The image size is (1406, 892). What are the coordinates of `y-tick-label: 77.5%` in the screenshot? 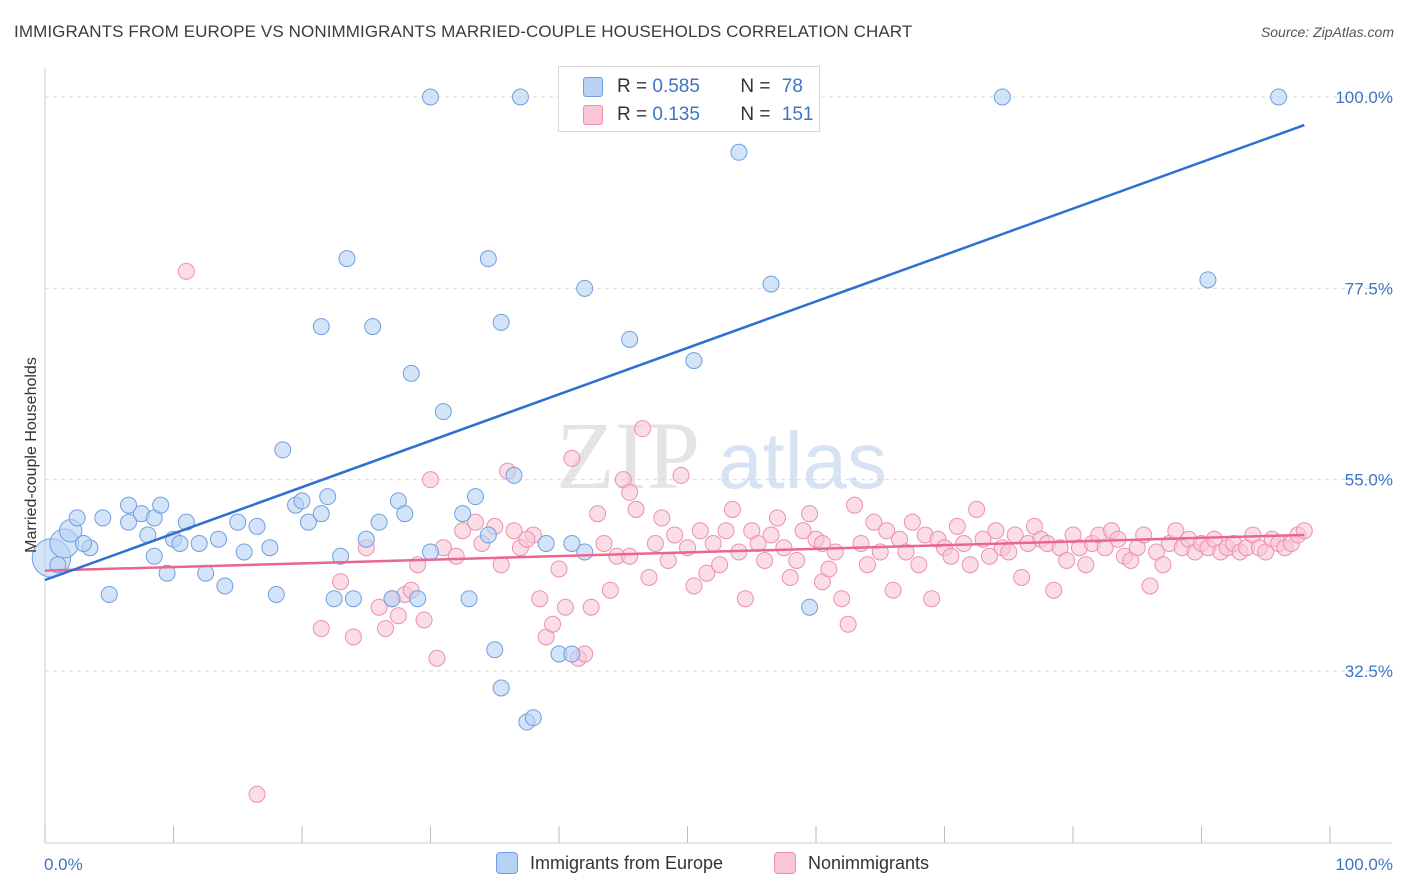 It's located at (1369, 288).